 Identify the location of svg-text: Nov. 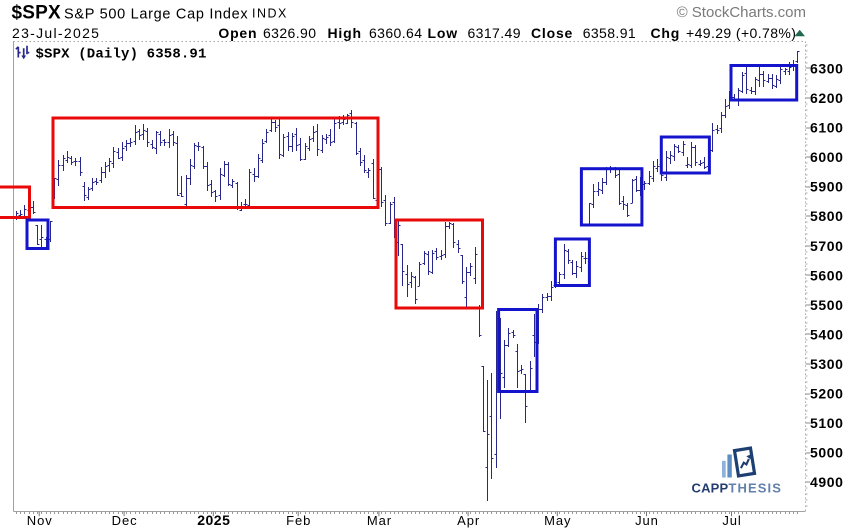
(40, 520).